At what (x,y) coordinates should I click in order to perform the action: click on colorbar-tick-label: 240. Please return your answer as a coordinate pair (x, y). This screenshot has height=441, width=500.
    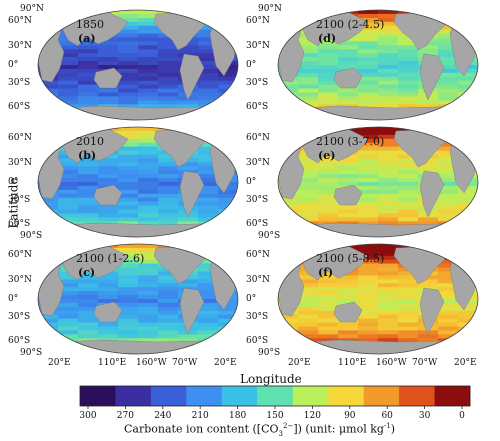
    Looking at the image, I should click on (163, 416).